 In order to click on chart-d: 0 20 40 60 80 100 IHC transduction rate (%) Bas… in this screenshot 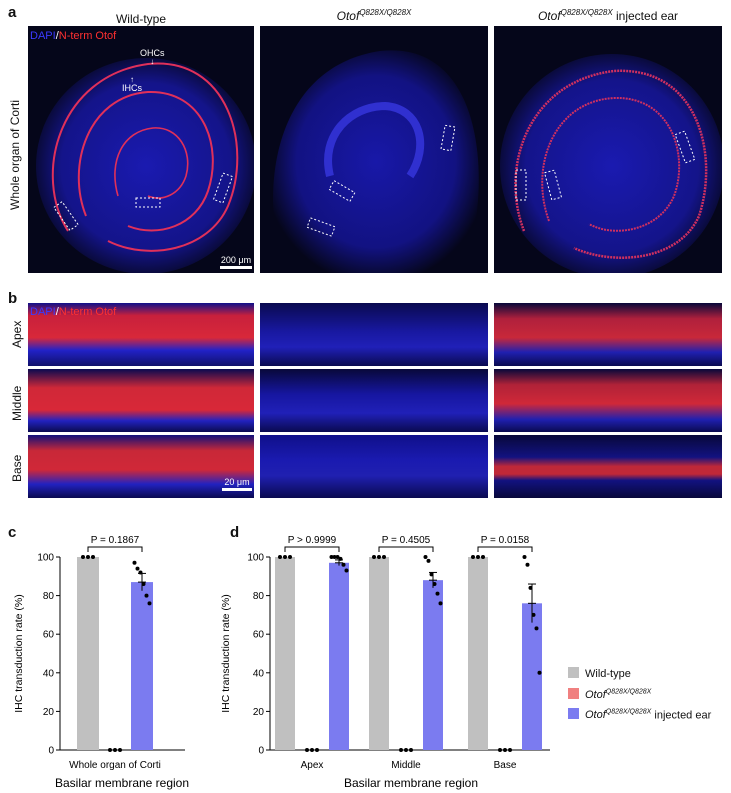, I will do `click(385, 662)`.